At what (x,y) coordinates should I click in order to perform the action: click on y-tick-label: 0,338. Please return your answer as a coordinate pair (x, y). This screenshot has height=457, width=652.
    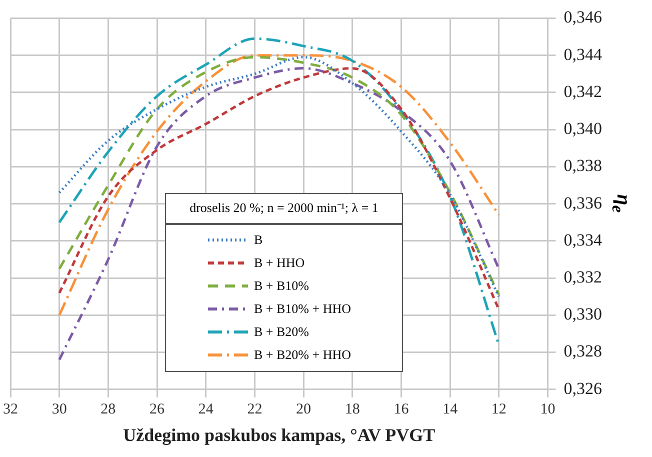
    Looking at the image, I should click on (583, 166).